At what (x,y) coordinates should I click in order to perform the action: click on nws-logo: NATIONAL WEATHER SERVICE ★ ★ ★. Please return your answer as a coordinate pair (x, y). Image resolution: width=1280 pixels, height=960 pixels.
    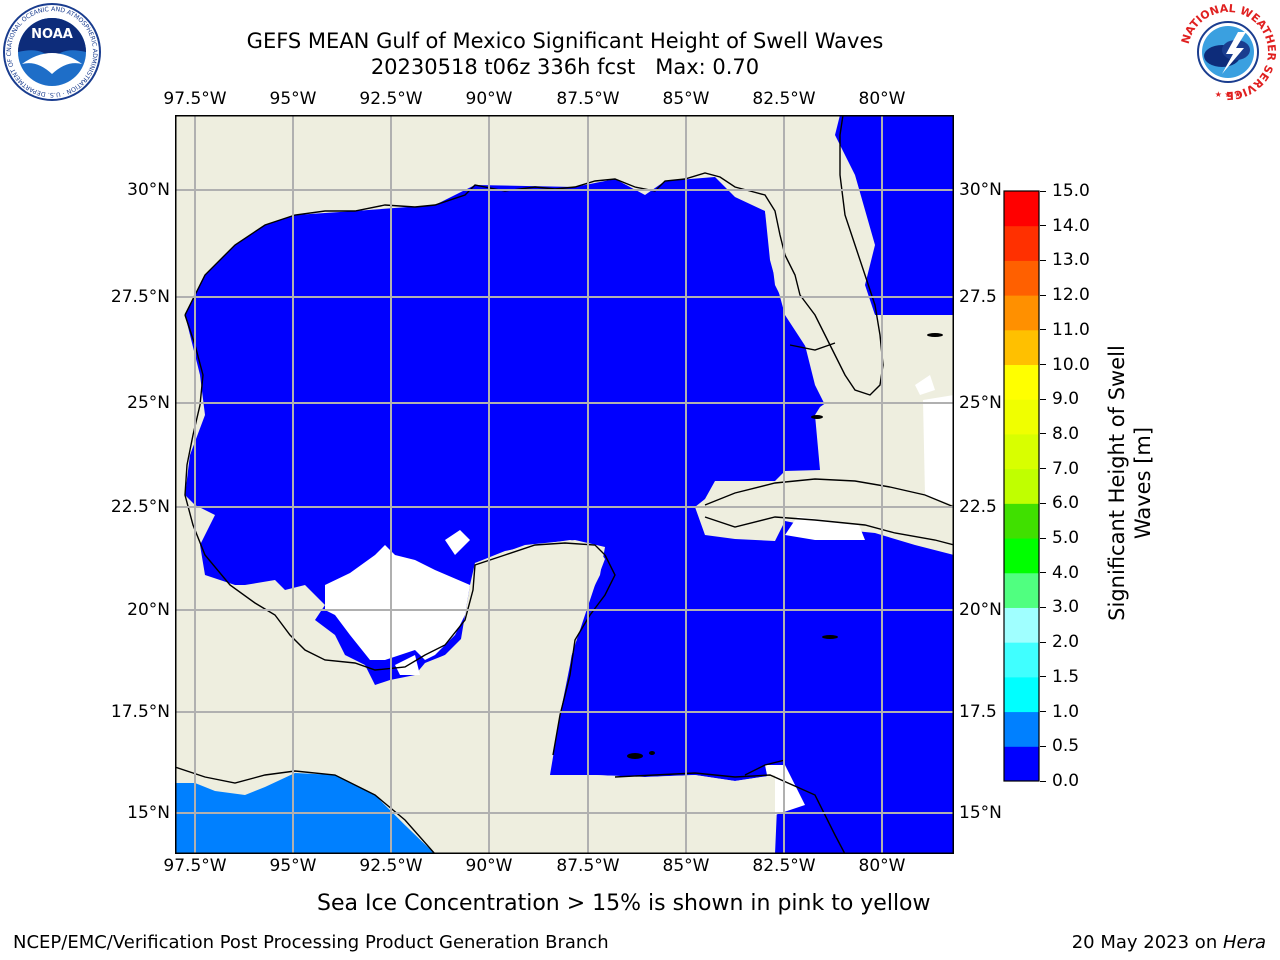
    Looking at the image, I should click on (1228, 52).